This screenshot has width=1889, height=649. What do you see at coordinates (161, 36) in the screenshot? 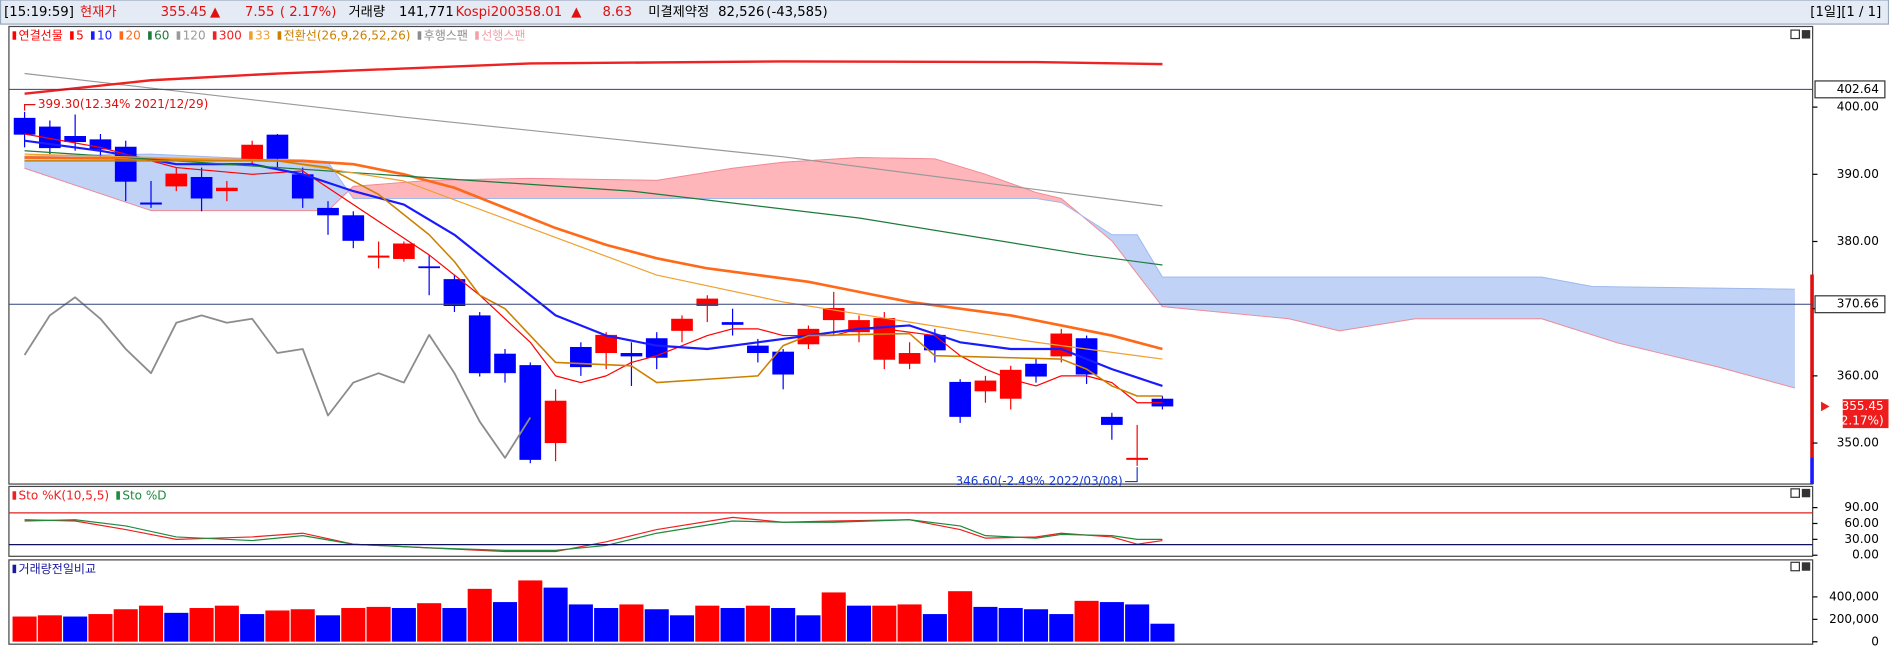
I see `legend-label: 60` at bounding box center [161, 36].